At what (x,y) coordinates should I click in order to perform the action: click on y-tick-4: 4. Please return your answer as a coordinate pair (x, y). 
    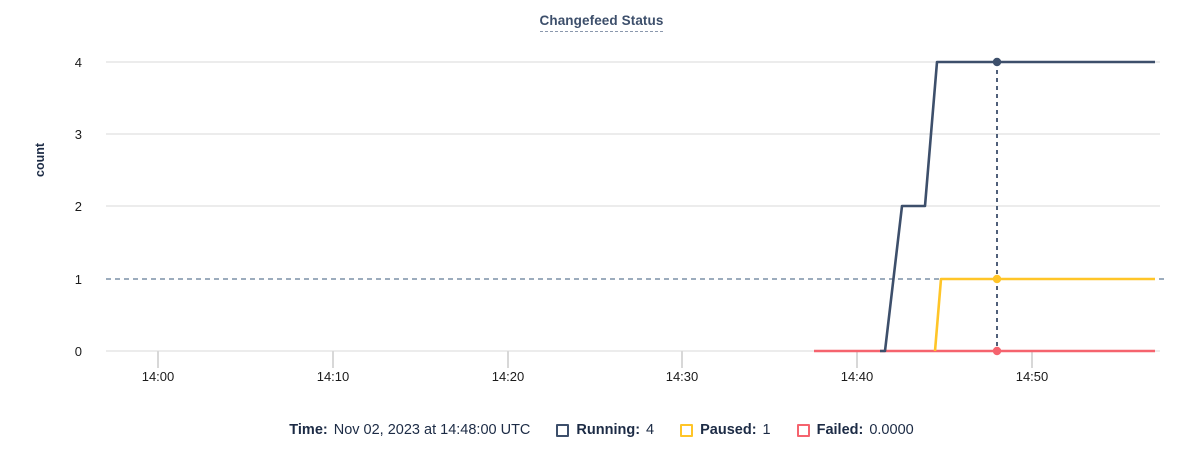
    Looking at the image, I should click on (78, 62).